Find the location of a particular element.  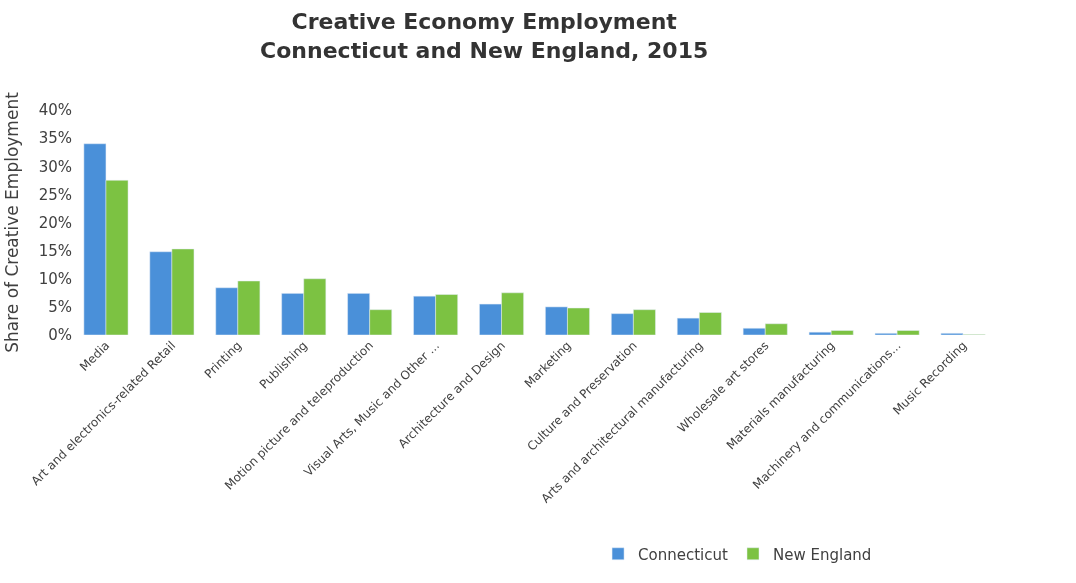

y-tick-label: 15% is located at coordinates (55, 250).